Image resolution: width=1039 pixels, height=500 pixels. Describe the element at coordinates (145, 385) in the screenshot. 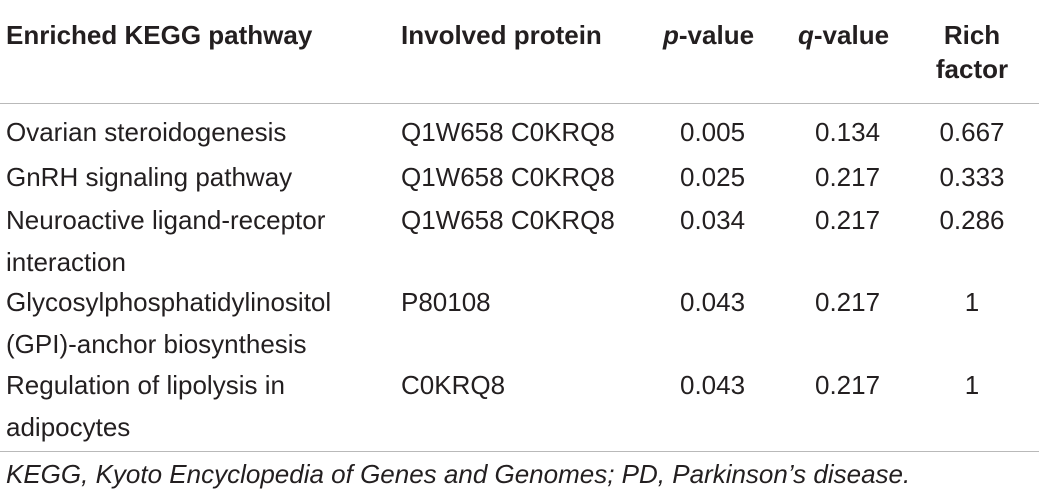

I see `pathway-line: Regulation of lipolysis in` at that location.